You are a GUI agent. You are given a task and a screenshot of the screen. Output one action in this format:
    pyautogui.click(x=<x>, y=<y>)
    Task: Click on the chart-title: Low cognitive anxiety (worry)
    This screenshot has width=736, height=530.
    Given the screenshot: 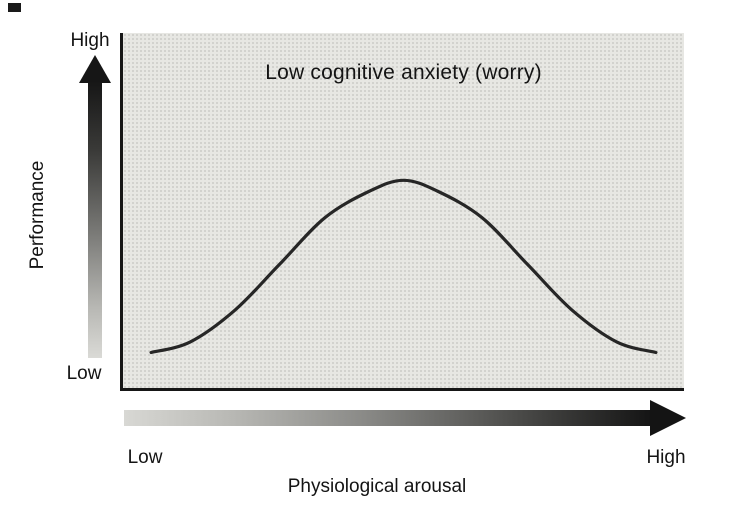 What is the action you would take?
    pyautogui.click(x=403, y=72)
    